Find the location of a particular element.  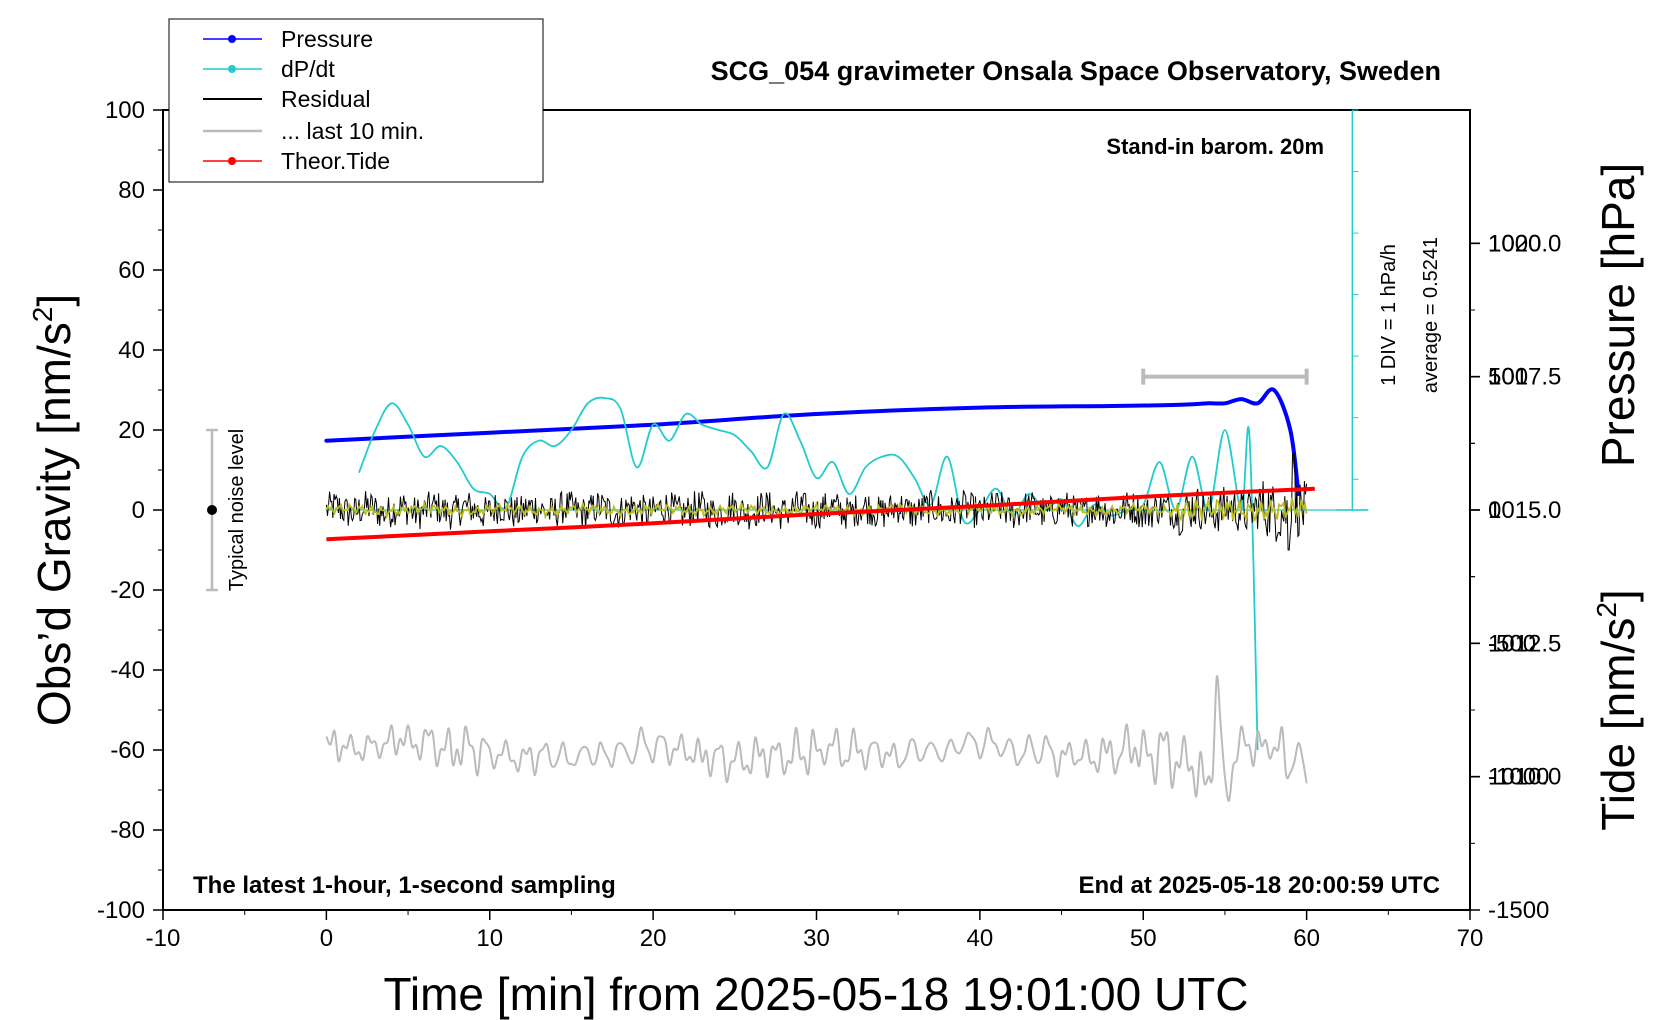

series-residual-smoothed is located at coordinates (816, 509).